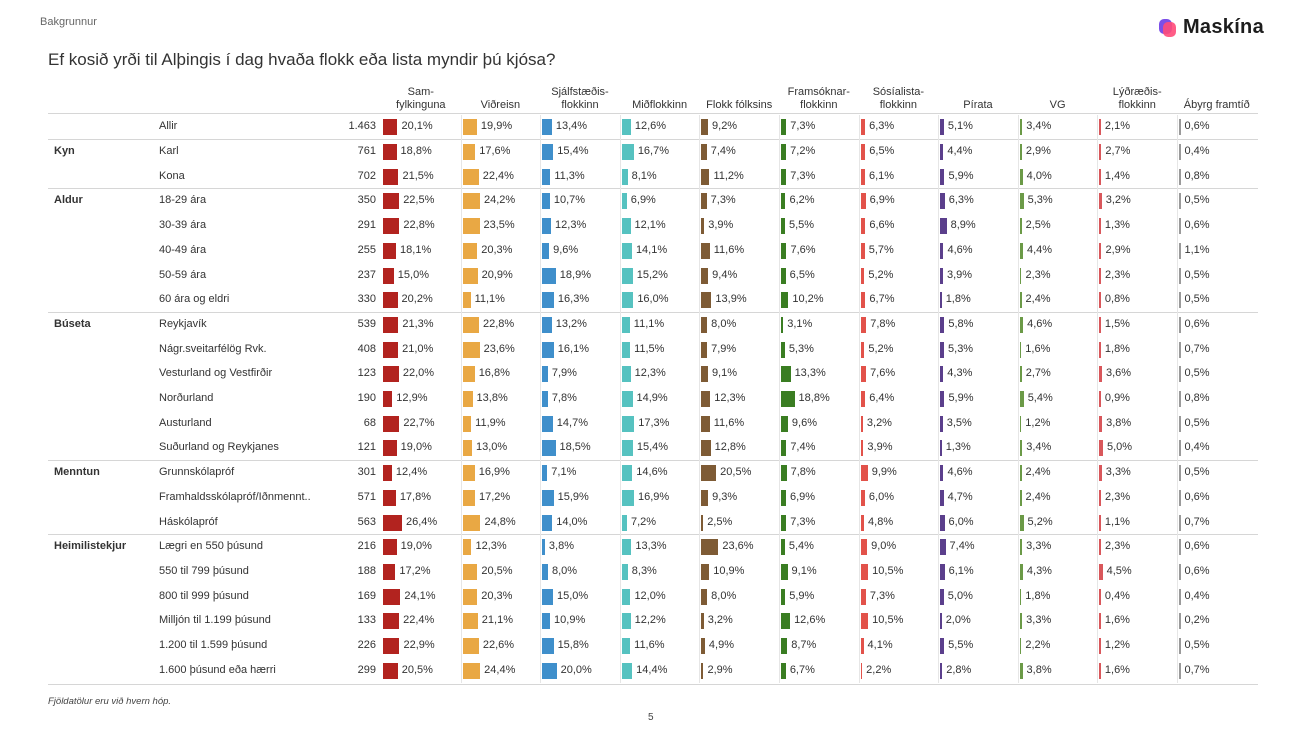 This screenshot has width=1302, height=744. I want to click on data-label: 1,5%, so click(1117, 323).